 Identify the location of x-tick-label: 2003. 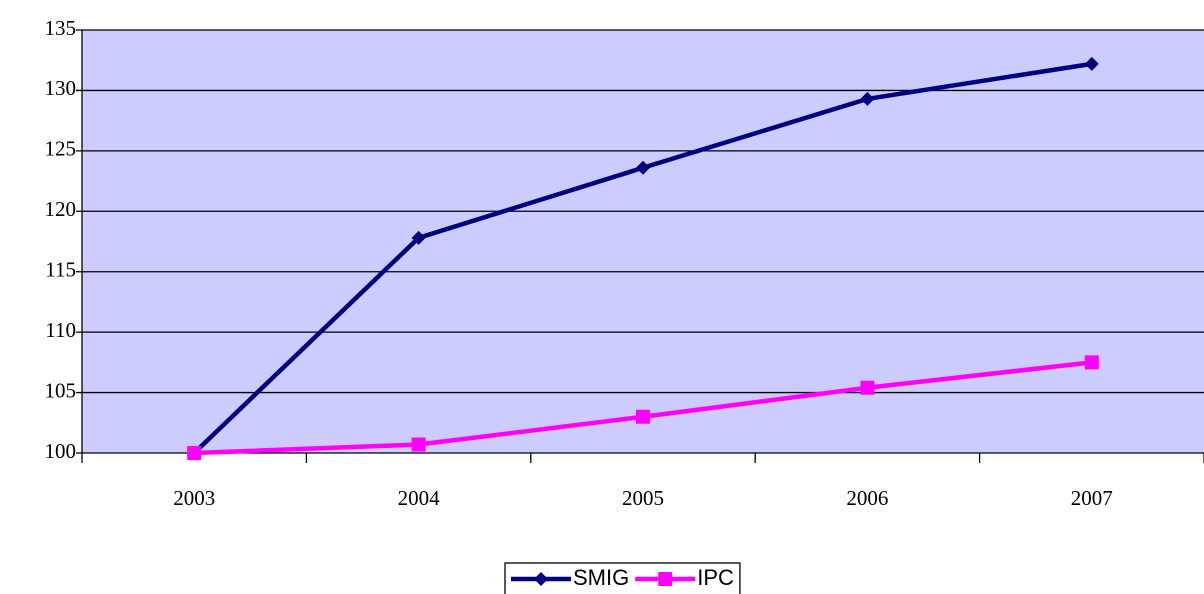
(194, 498).